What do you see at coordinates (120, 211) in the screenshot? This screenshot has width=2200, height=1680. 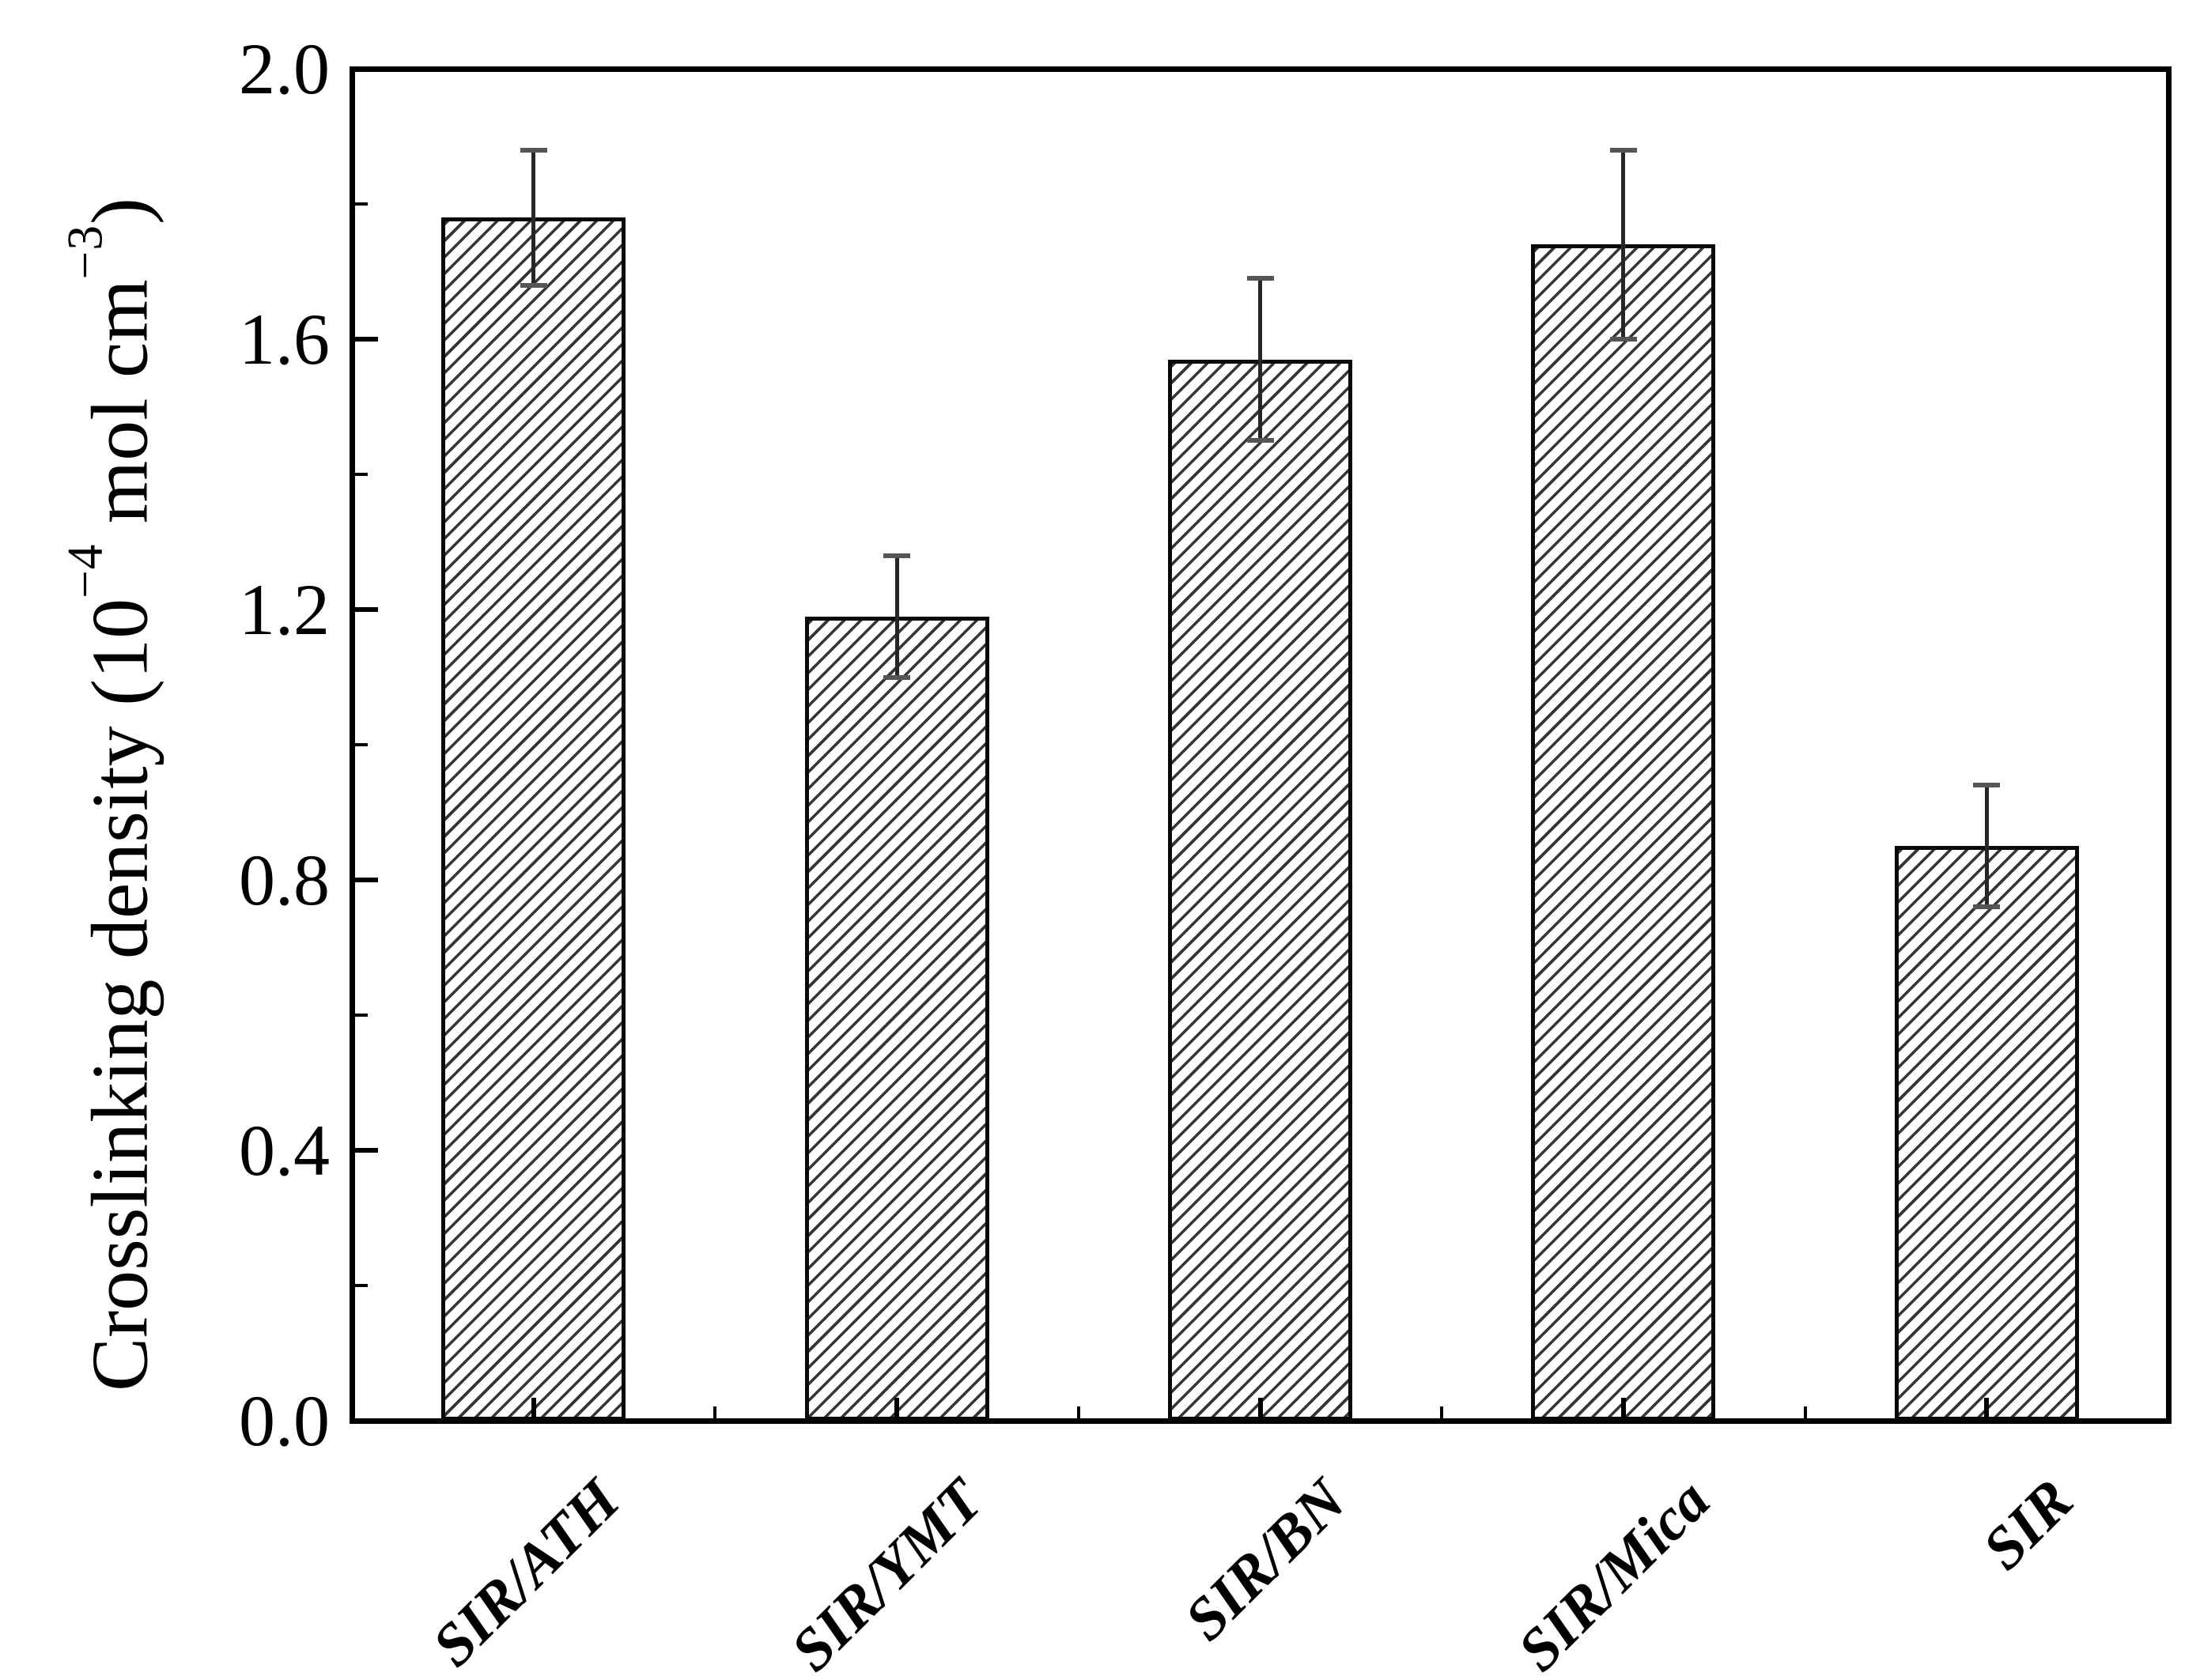 I see `y-axis-title-segment: )` at bounding box center [120, 211].